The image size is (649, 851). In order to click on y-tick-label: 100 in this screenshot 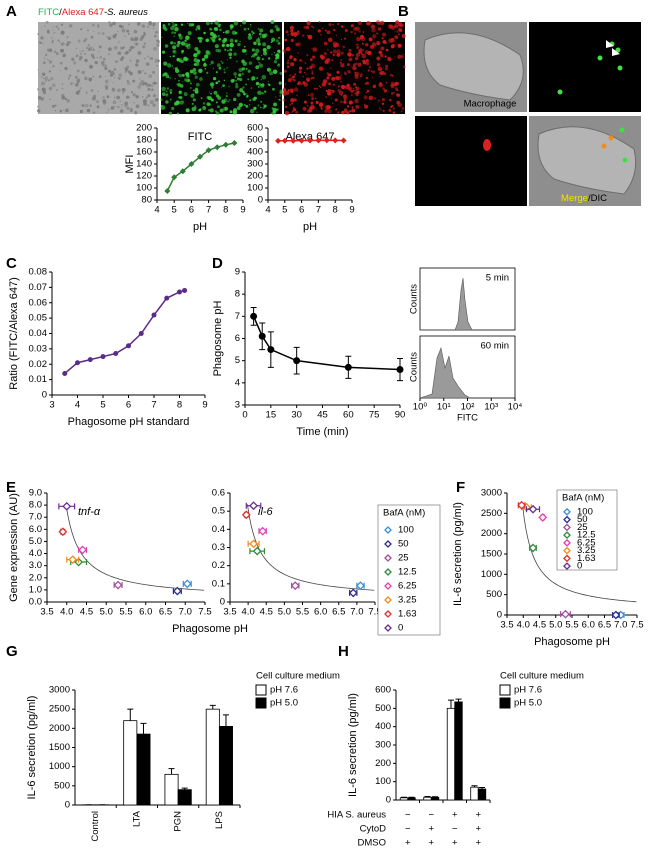, I will do `click(144, 188)`.